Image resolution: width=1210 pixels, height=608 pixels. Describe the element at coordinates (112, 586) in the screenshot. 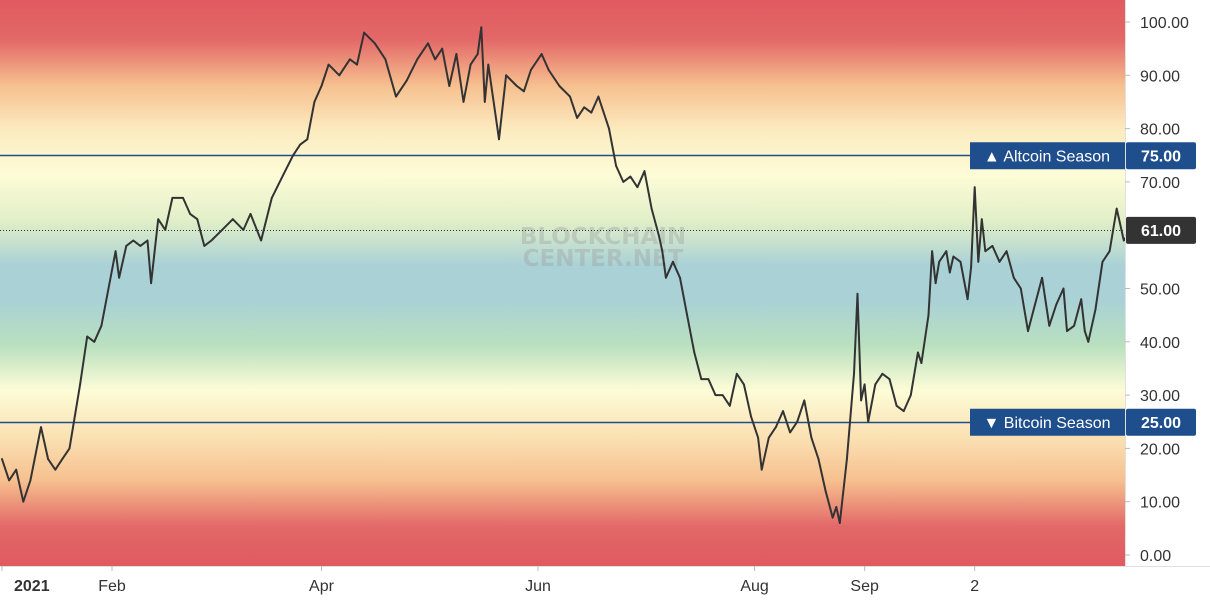

I see `x-tick-label: Feb` at that location.